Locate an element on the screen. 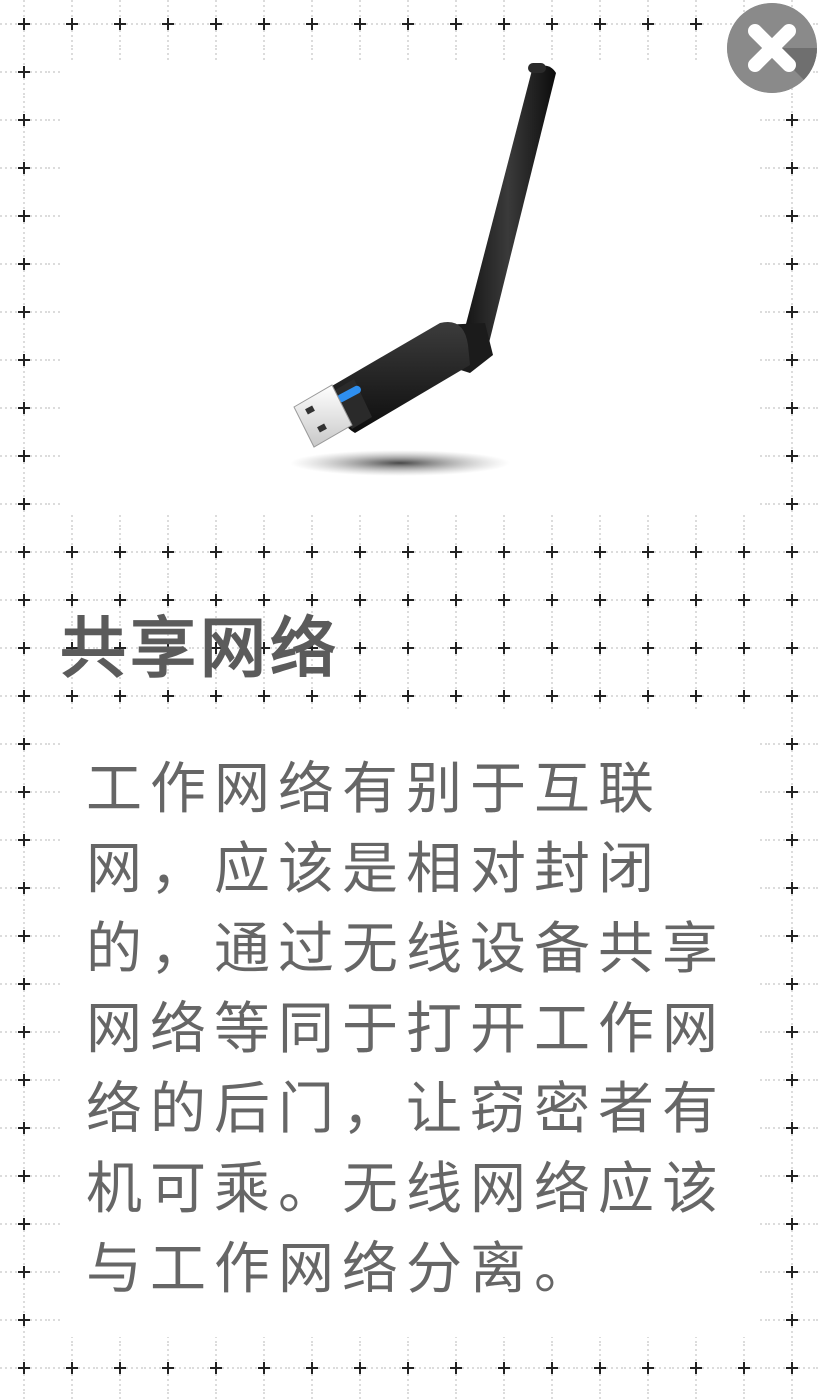  close-icon is located at coordinates (772, 48).